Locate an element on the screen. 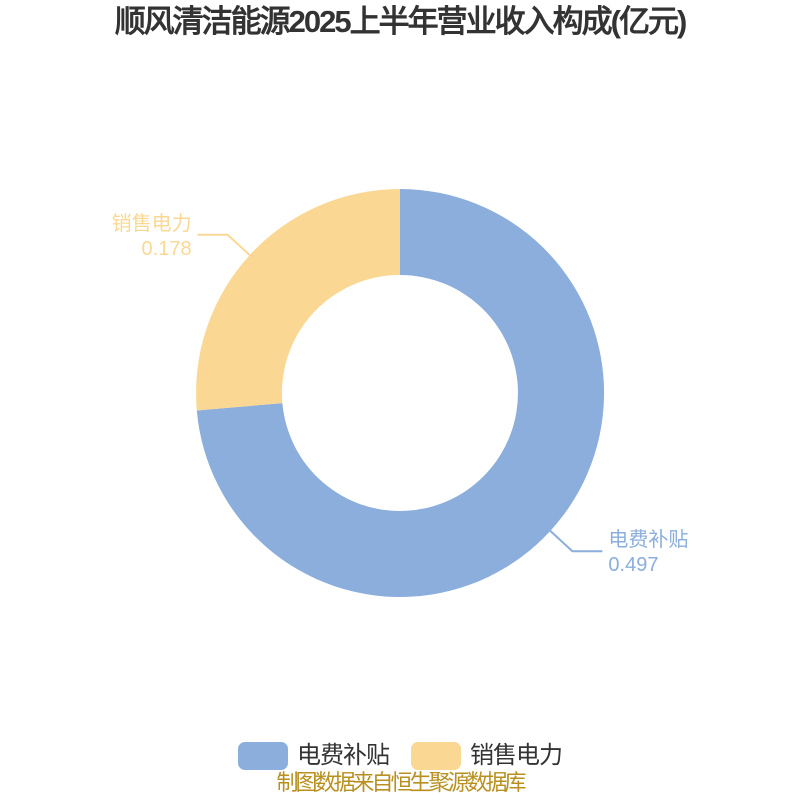  legend-item-0: 电费补贴 is located at coordinates (314, 756).